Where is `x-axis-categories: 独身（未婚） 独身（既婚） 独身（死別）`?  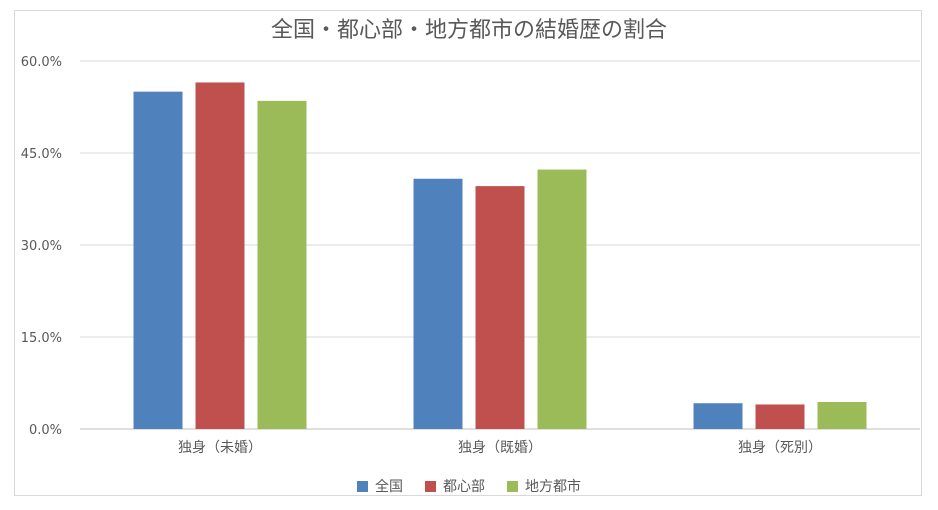
x-axis-categories: 独身（未婚） 独身（既婚） 独身（死別） is located at coordinates (500, 448).